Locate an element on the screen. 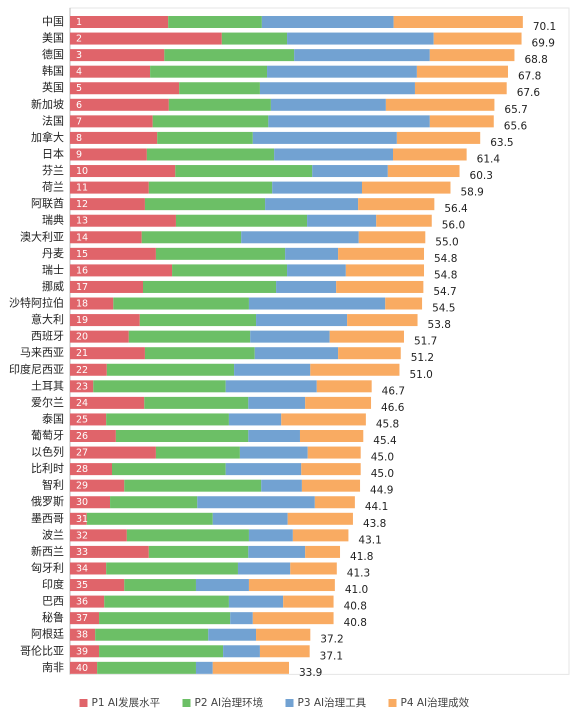  category-label: 加拿大 is located at coordinates (47, 137).